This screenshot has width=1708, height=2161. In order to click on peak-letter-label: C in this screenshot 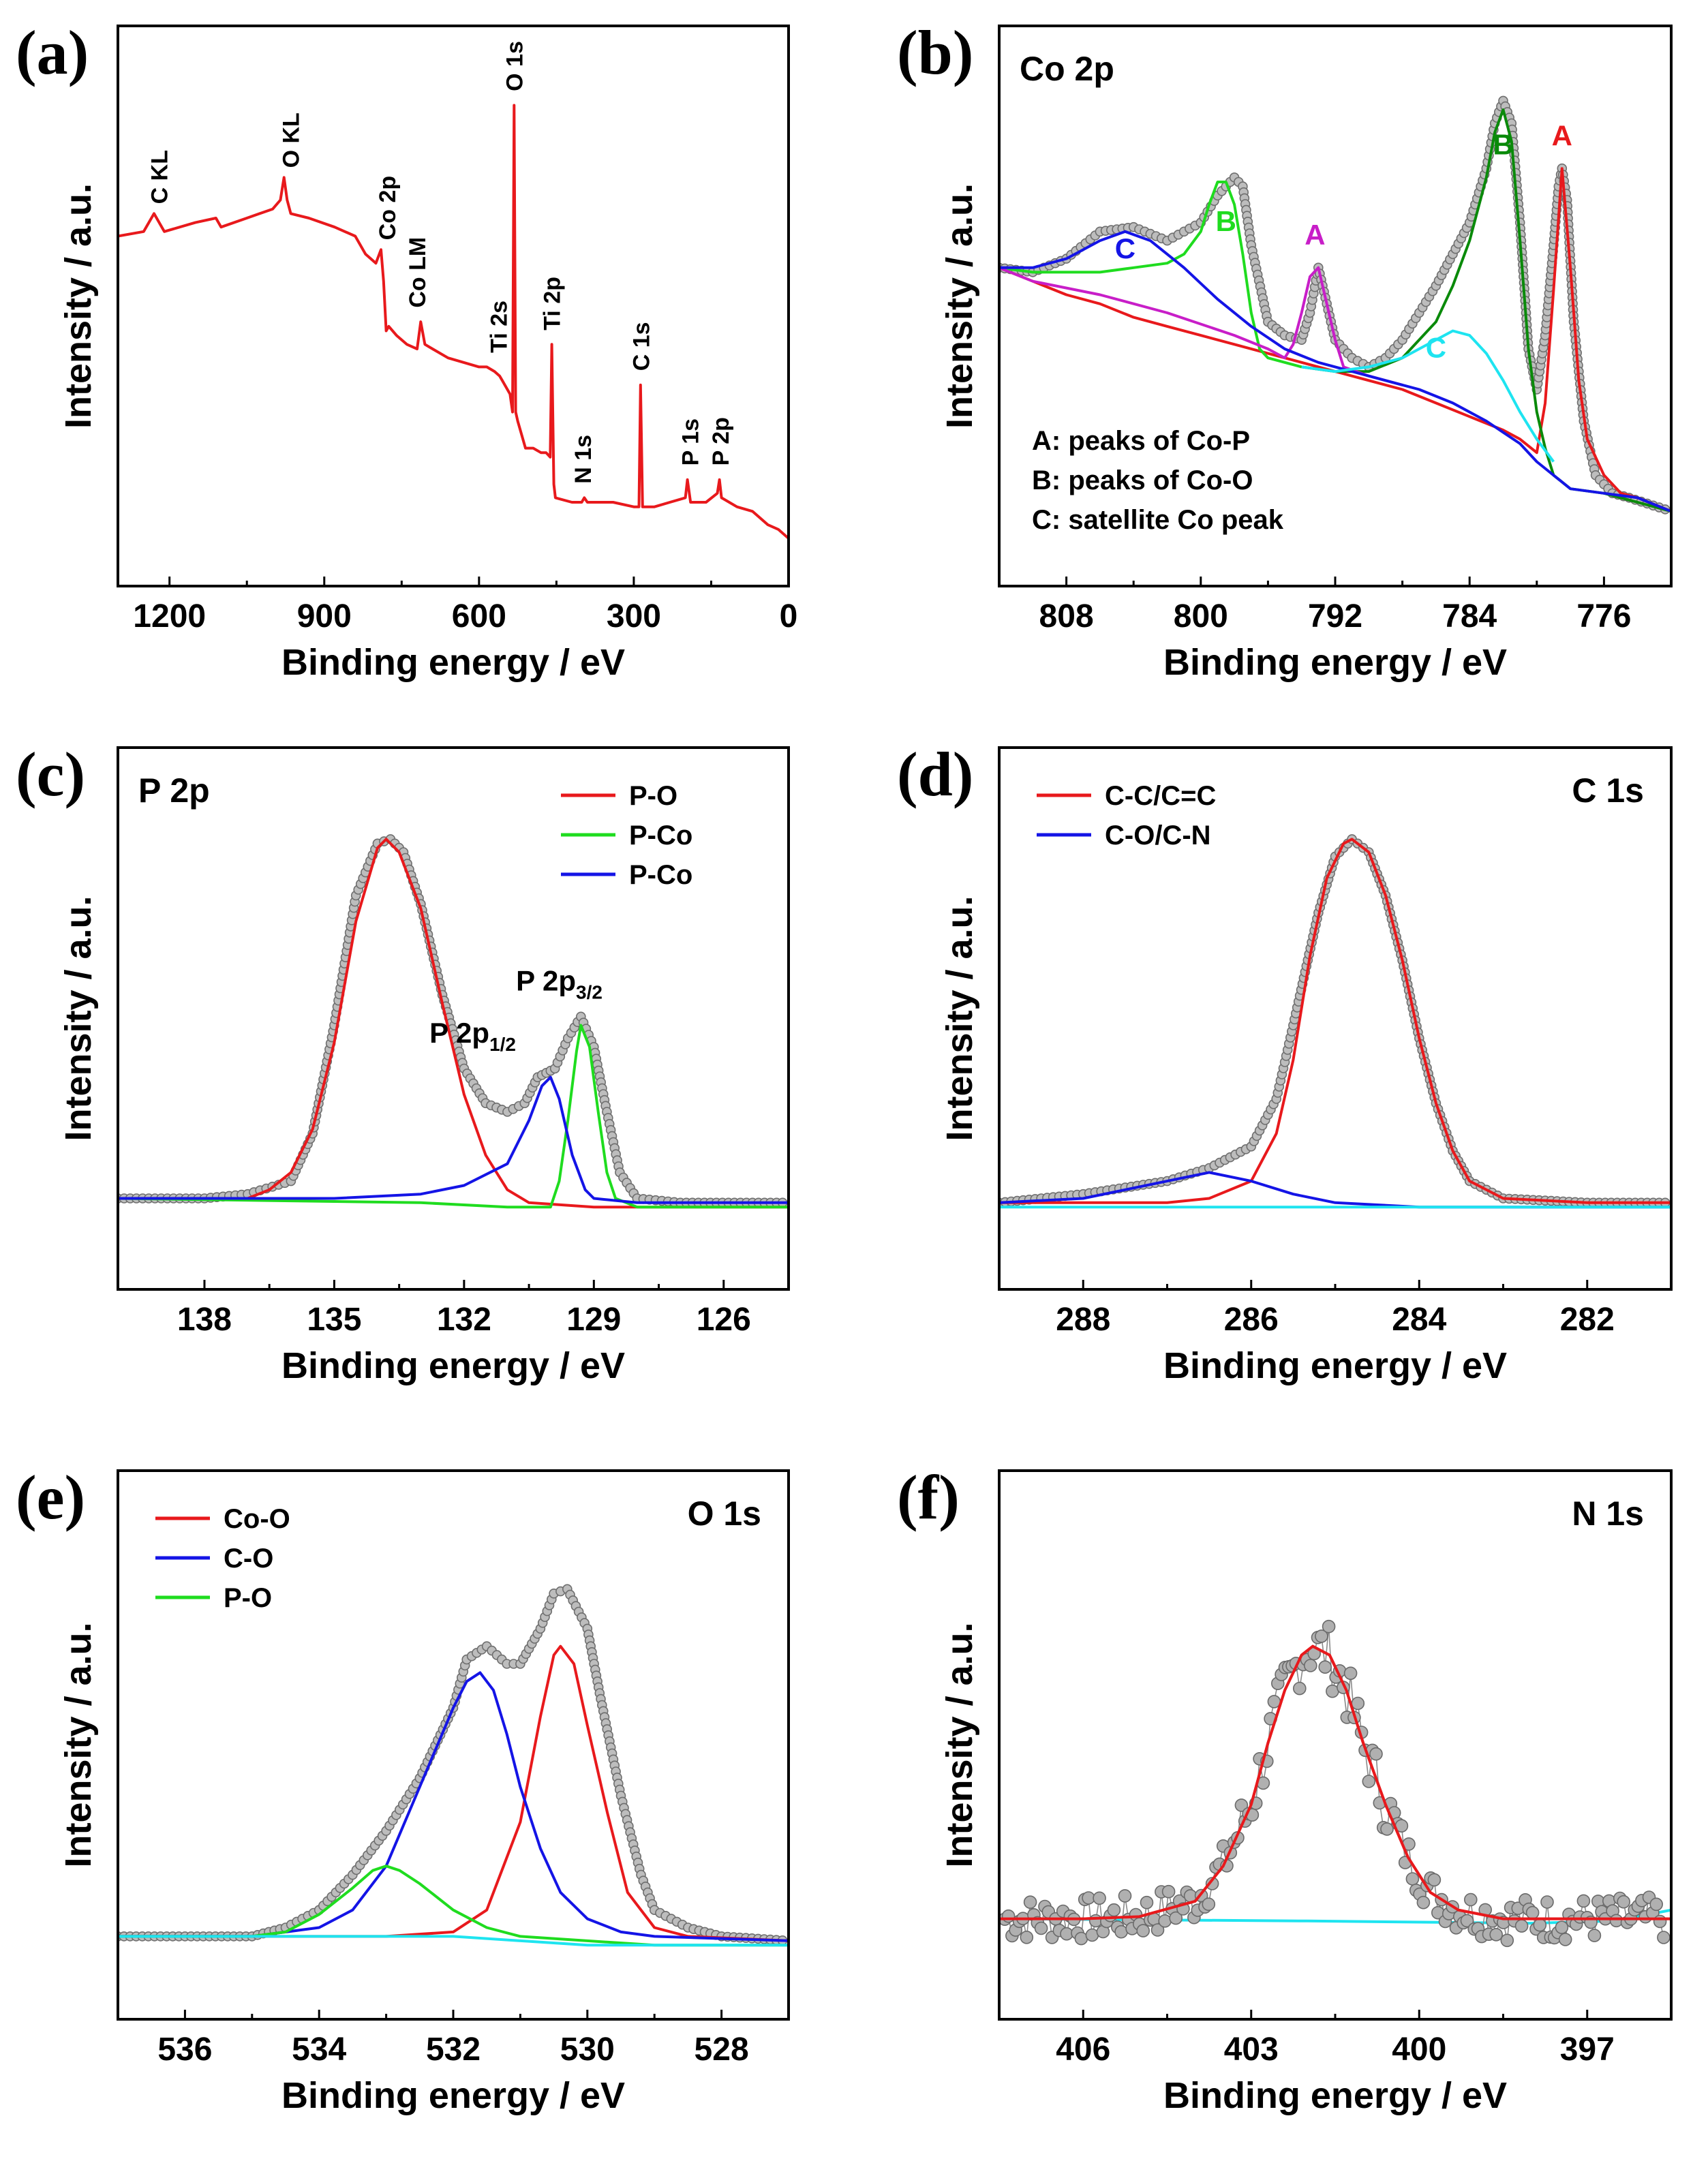, I will do `click(1125, 248)`.